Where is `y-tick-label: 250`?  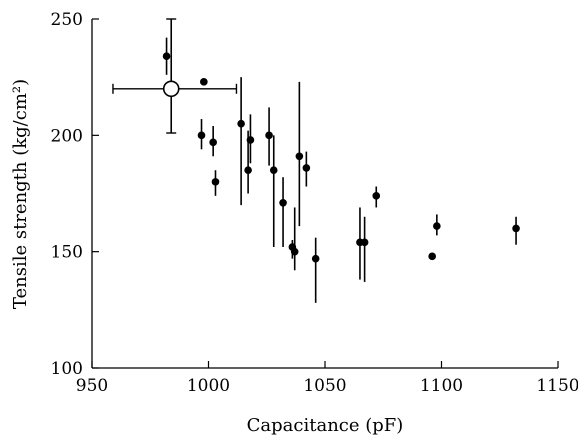 y-tick-label: 250 is located at coordinates (67, 20).